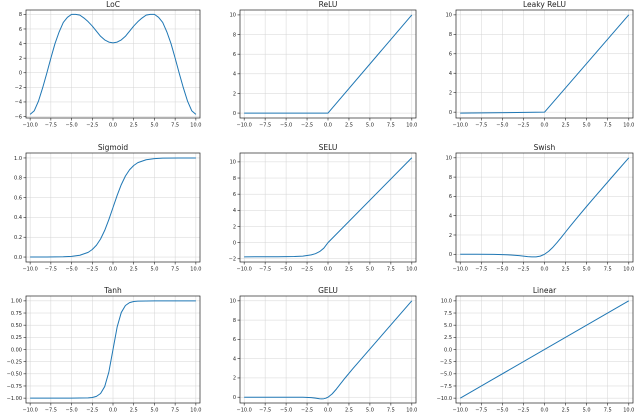 The width and height of the screenshot is (640, 414). What do you see at coordinates (448, 314) in the screenshot?
I see `y-tick-label: 7.5` at bounding box center [448, 314].